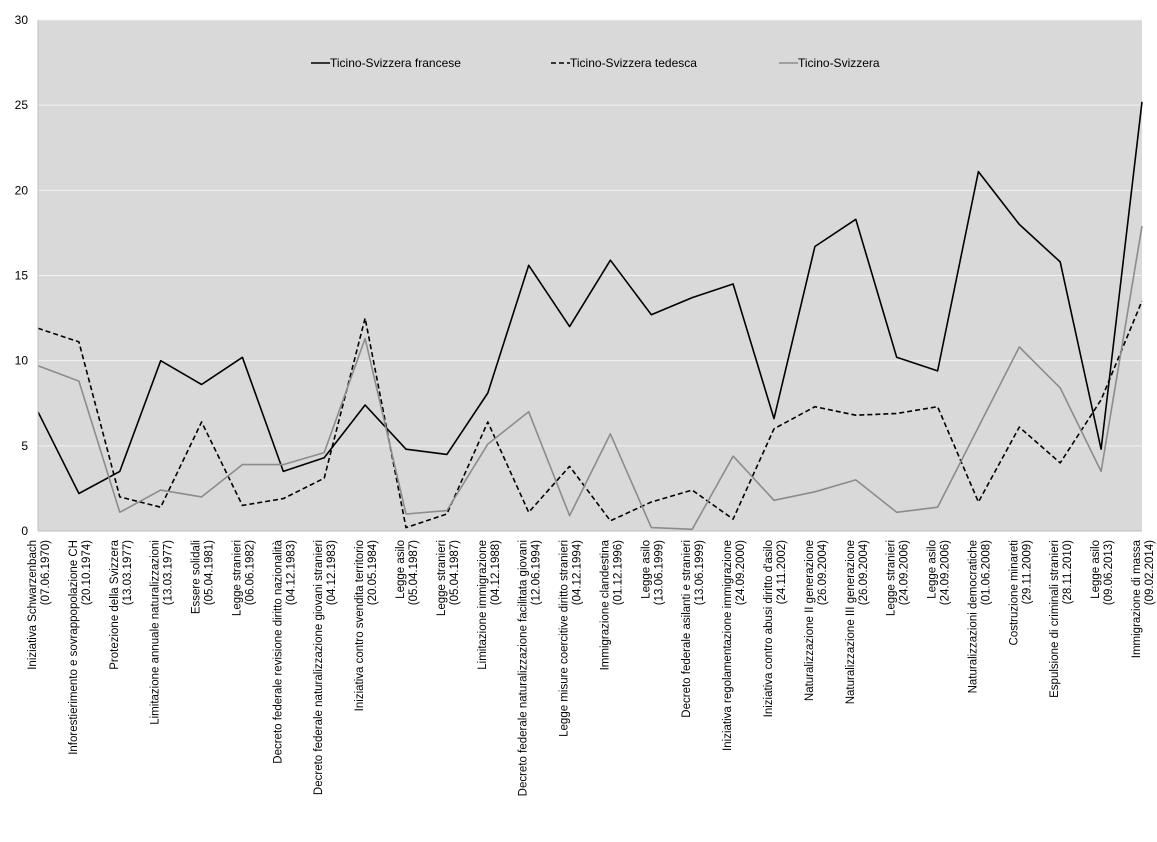  What do you see at coordinates (1068, 572) in the screenshot?
I see `x-tick-label-line2: (28.11.2010)` at bounding box center [1068, 572].